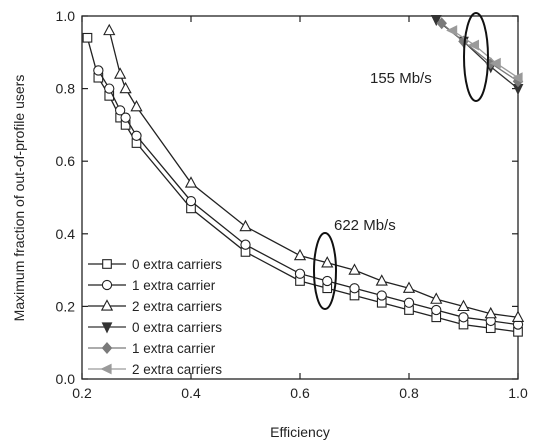  What do you see at coordinates (177, 306) in the screenshot?
I see `legend-label-2: 2 extra carriers` at bounding box center [177, 306].